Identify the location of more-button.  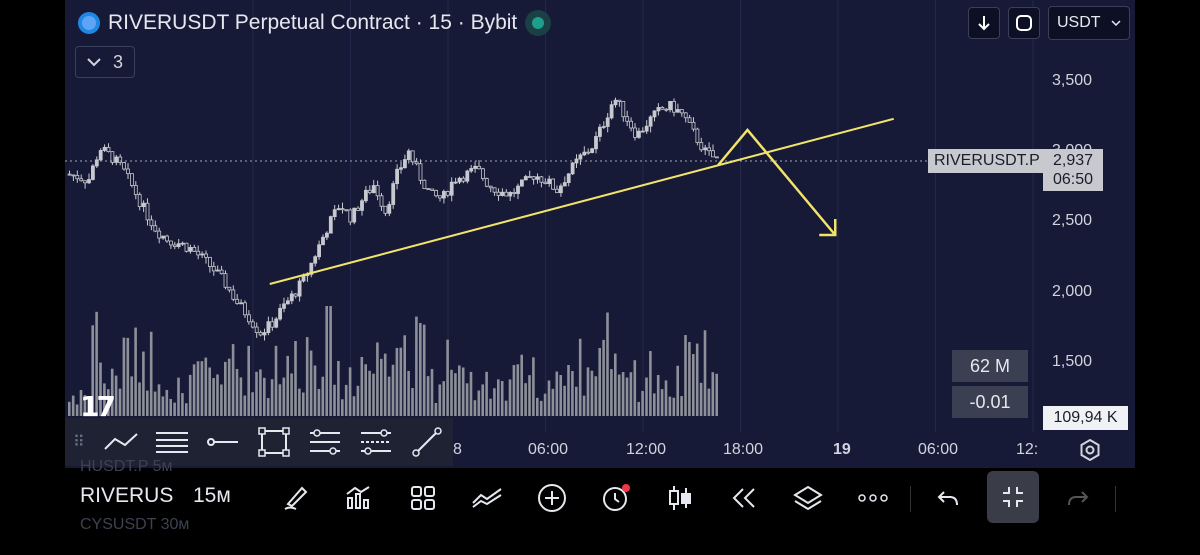
(873, 498).